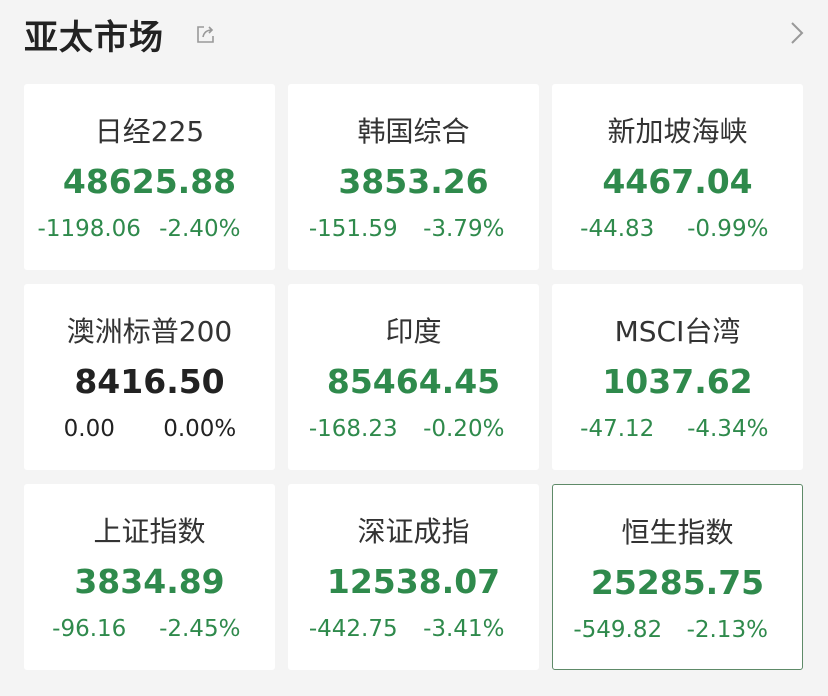 The height and width of the screenshot is (696, 828). I want to click on index-card: 澳洲标普200 8416.50 0.00 0.00%, so click(149, 377).